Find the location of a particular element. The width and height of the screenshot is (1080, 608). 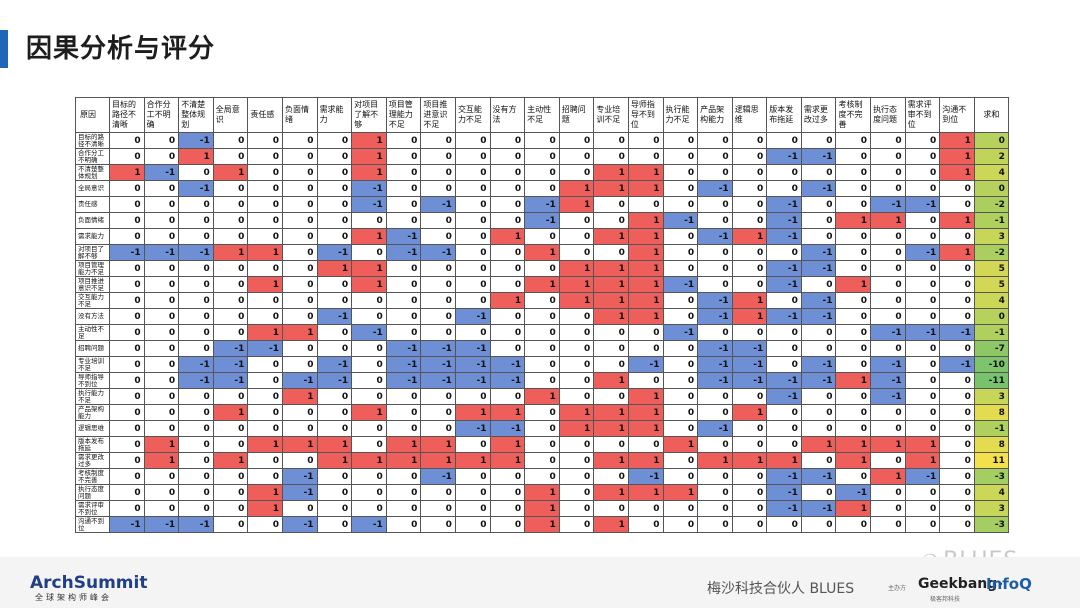

row-label: 版本发布拖延 is located at coordinates (92, 444).